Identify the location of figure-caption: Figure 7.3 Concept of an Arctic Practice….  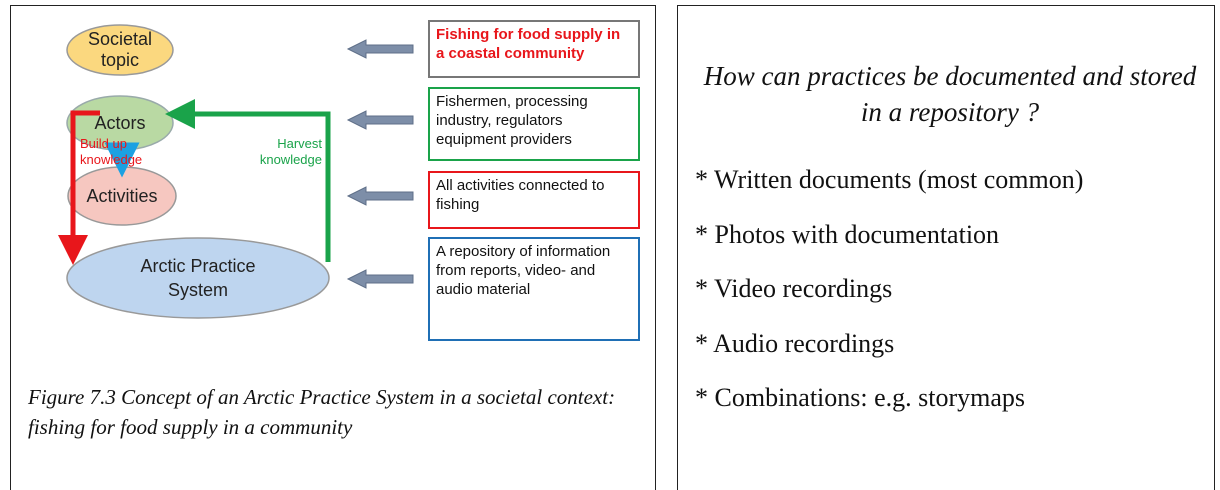
(322, 412).